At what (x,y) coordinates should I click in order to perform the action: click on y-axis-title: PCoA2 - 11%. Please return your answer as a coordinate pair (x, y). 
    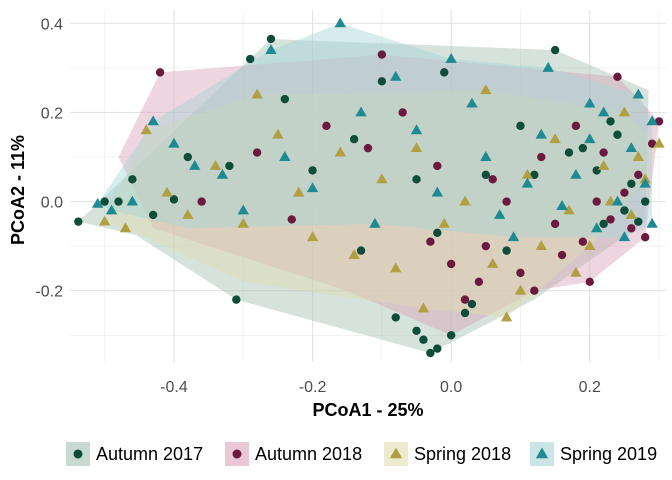
    Looking at the image, I should click on (18, 190).